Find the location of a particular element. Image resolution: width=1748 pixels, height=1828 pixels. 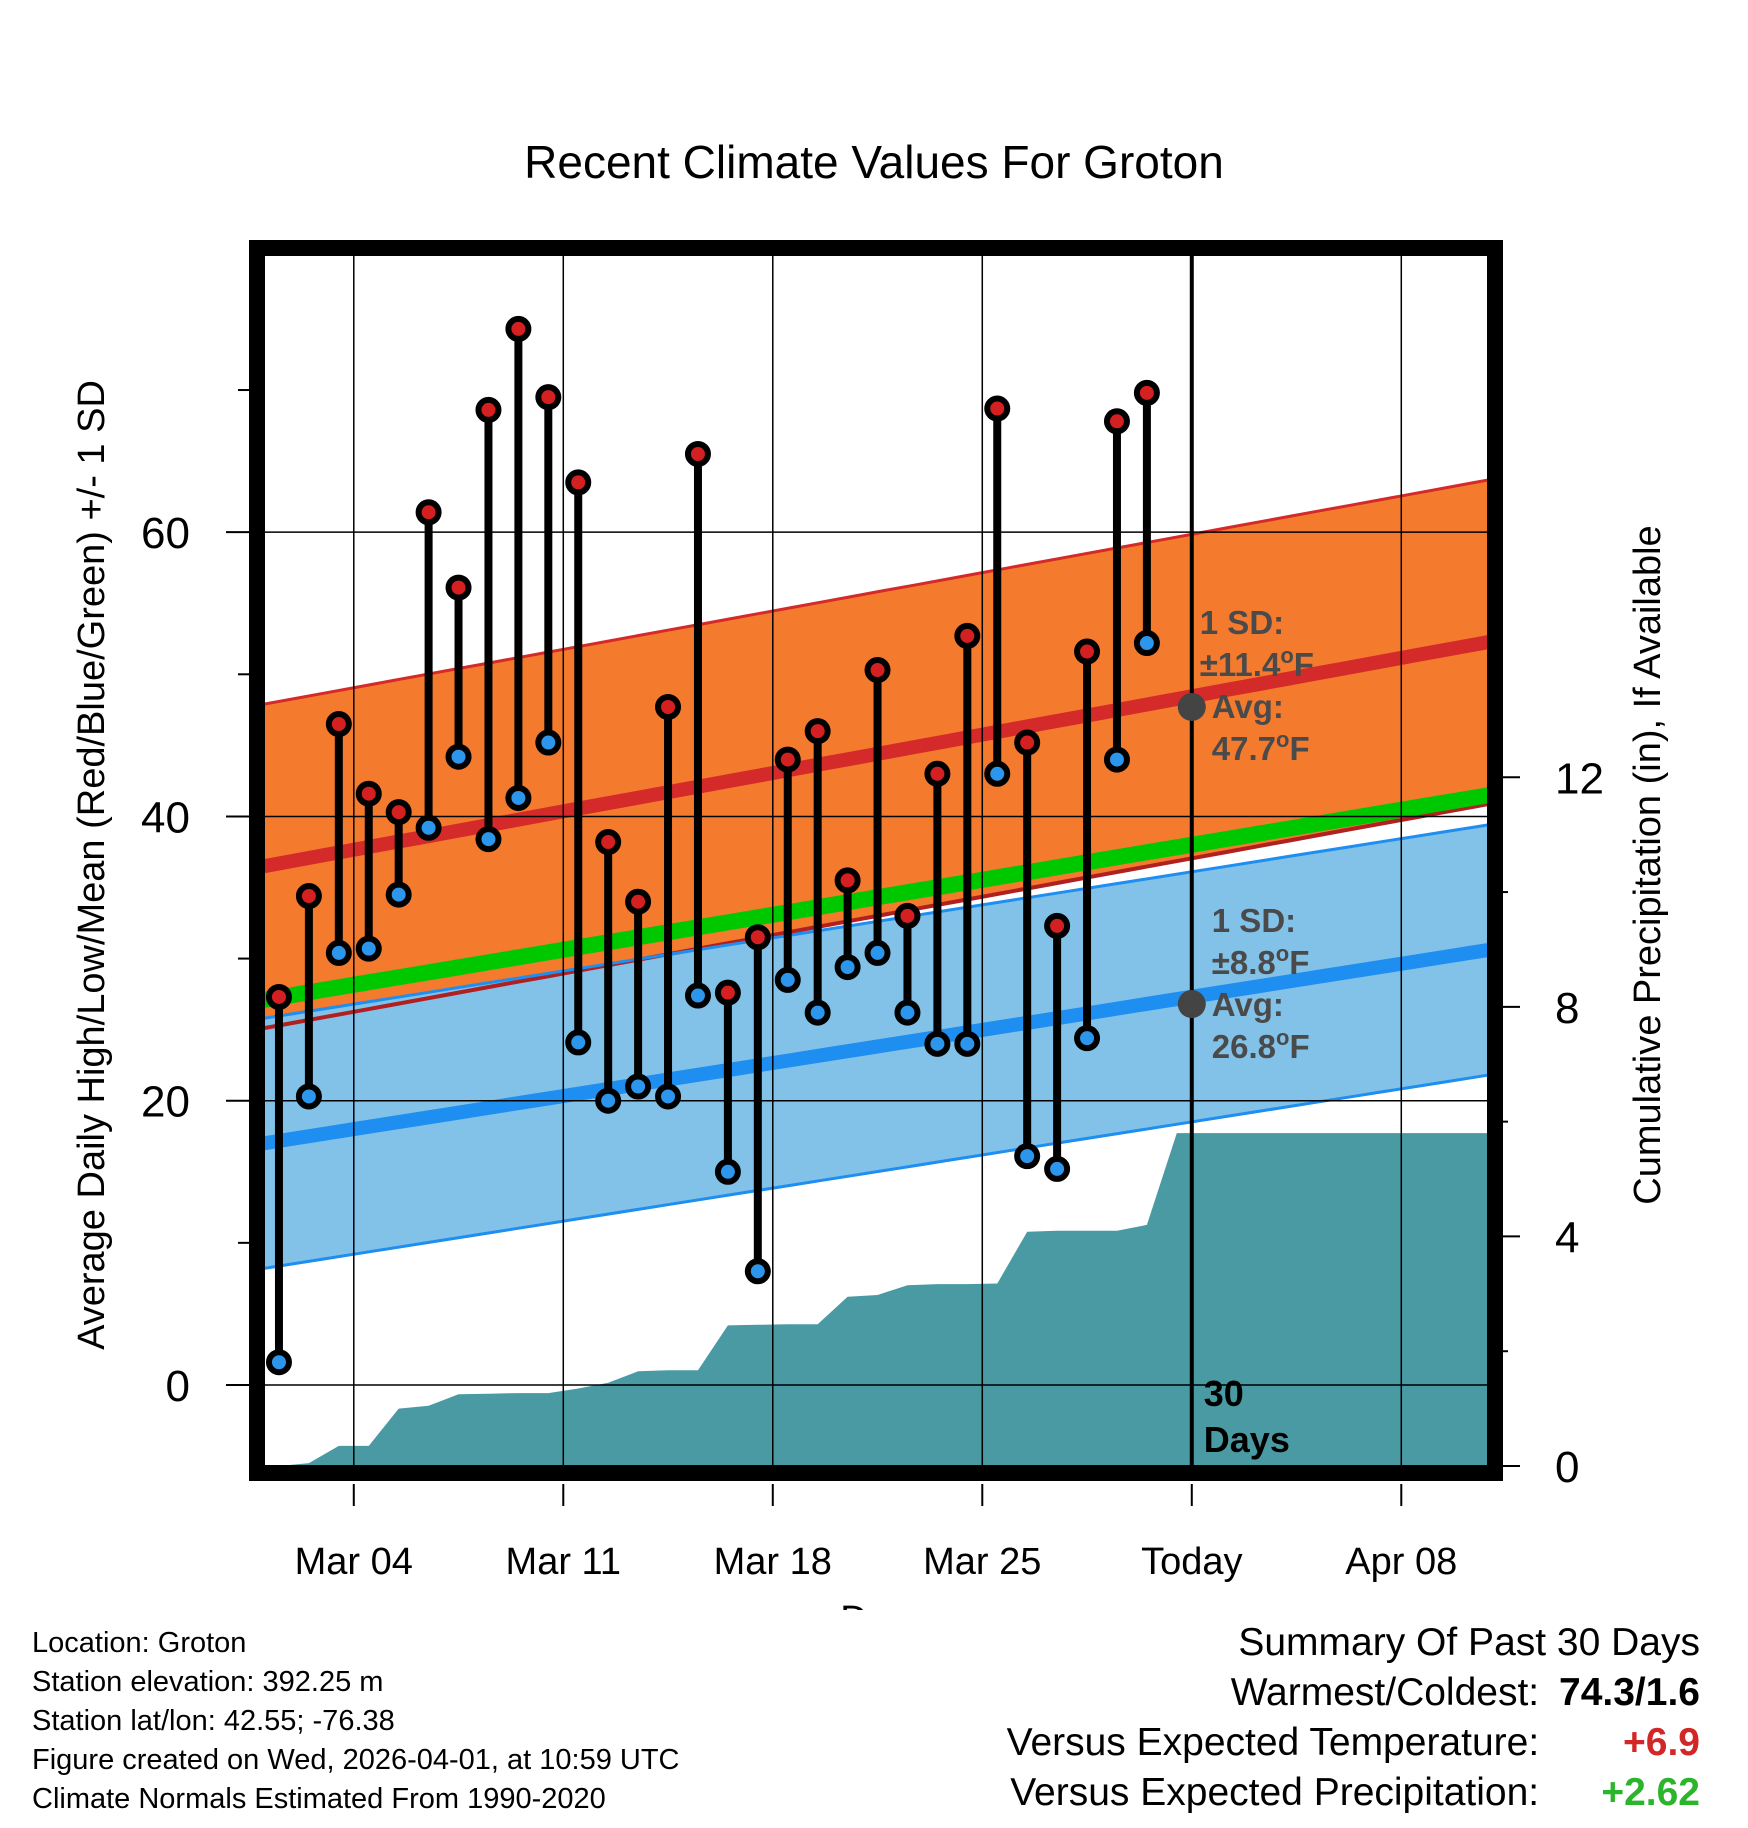

high-sd-label: 1 SD: is located at coordinates (1242, 622).